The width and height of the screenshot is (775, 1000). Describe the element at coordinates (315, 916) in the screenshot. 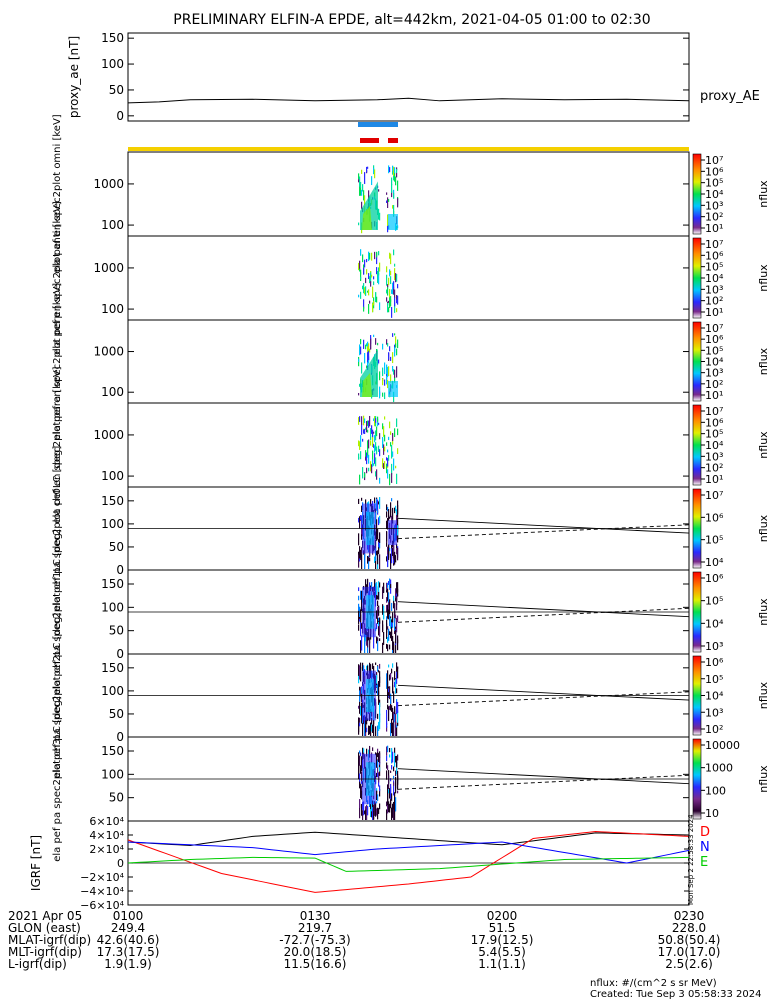

I see `x-tick-0130: 0130` at that location.